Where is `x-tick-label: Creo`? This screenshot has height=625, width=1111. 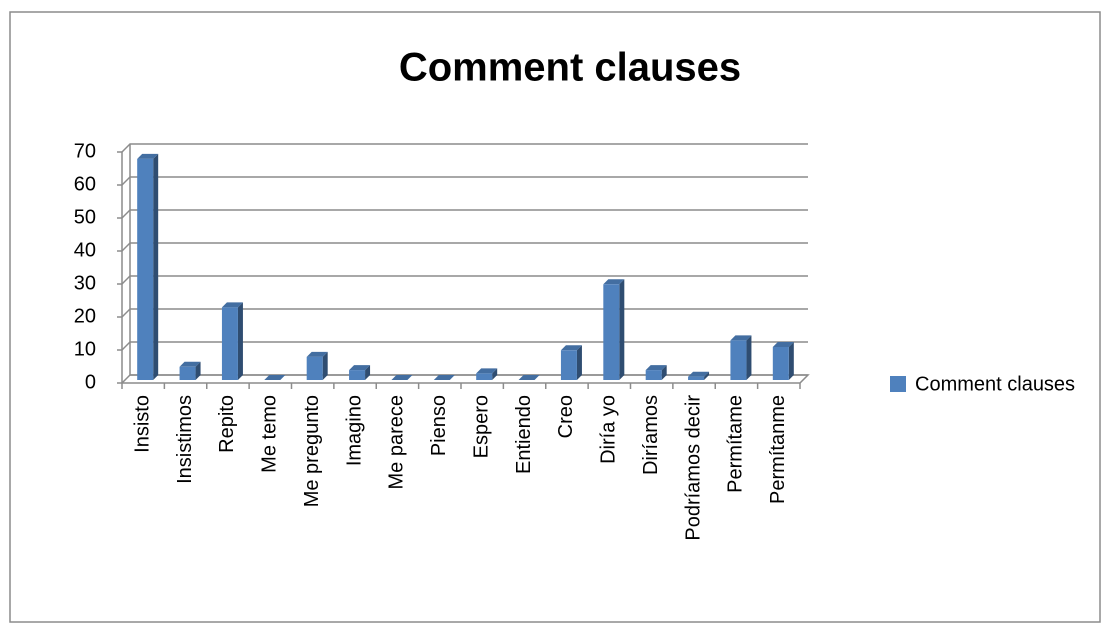 x-tick-label: Creo is located at coordinates (566, 416).